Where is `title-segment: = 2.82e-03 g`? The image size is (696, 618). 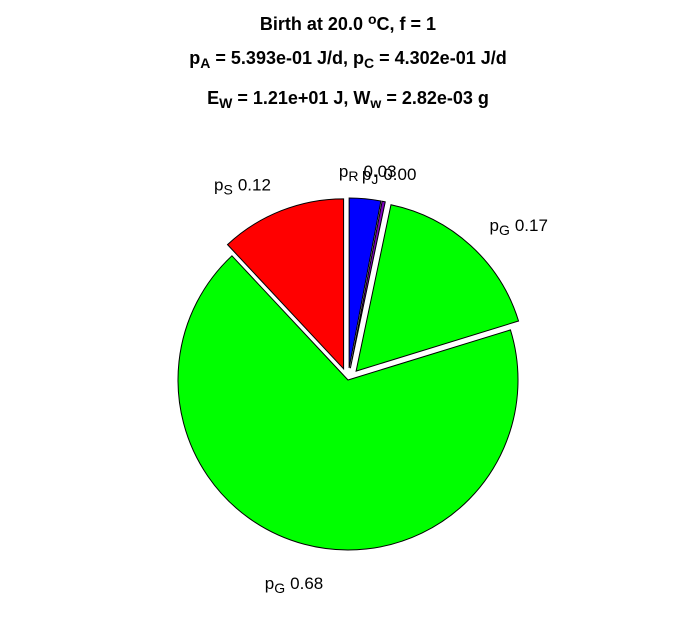
title-segment: = 2.82e-03 g is located at coordinates (435, 98).